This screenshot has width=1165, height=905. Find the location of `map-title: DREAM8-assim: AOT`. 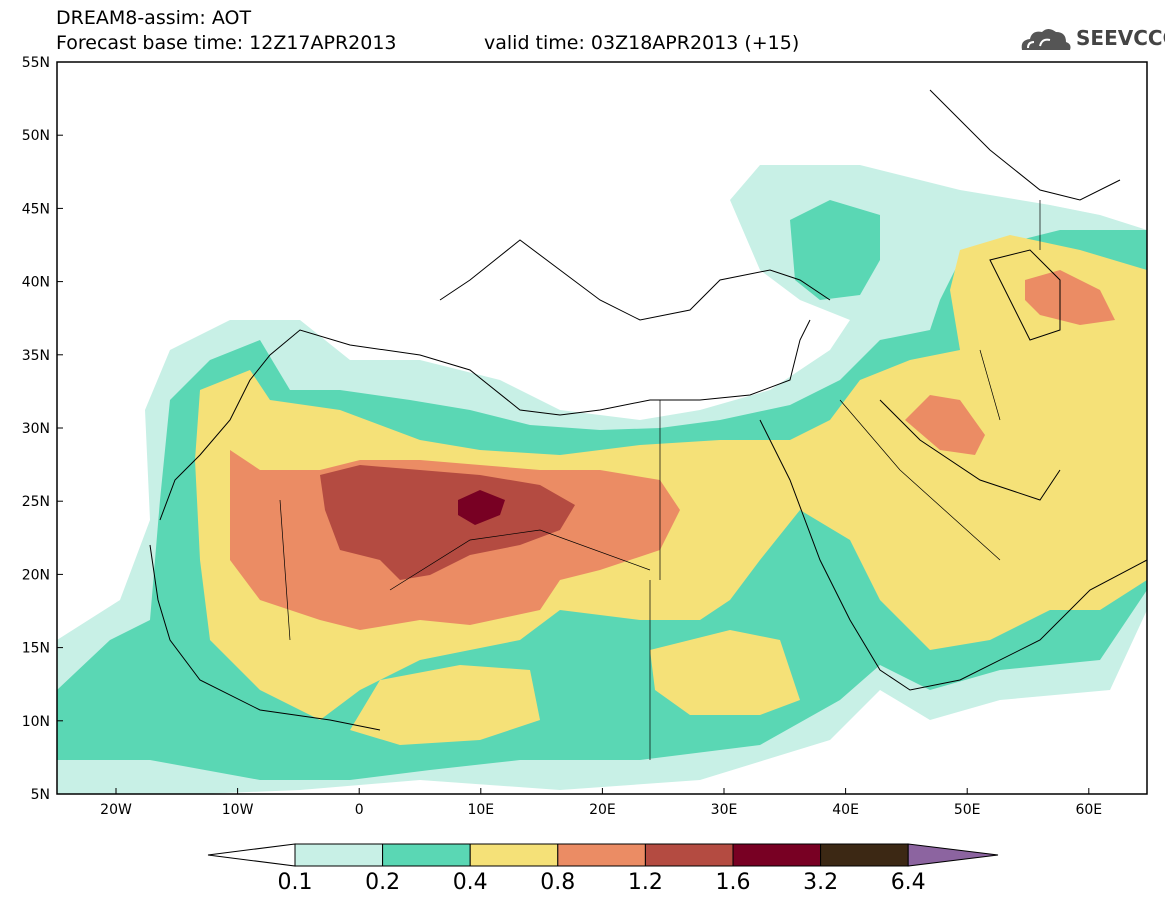

map-title: DREAM8-assim: AOT is located at coordinates (154, 18).